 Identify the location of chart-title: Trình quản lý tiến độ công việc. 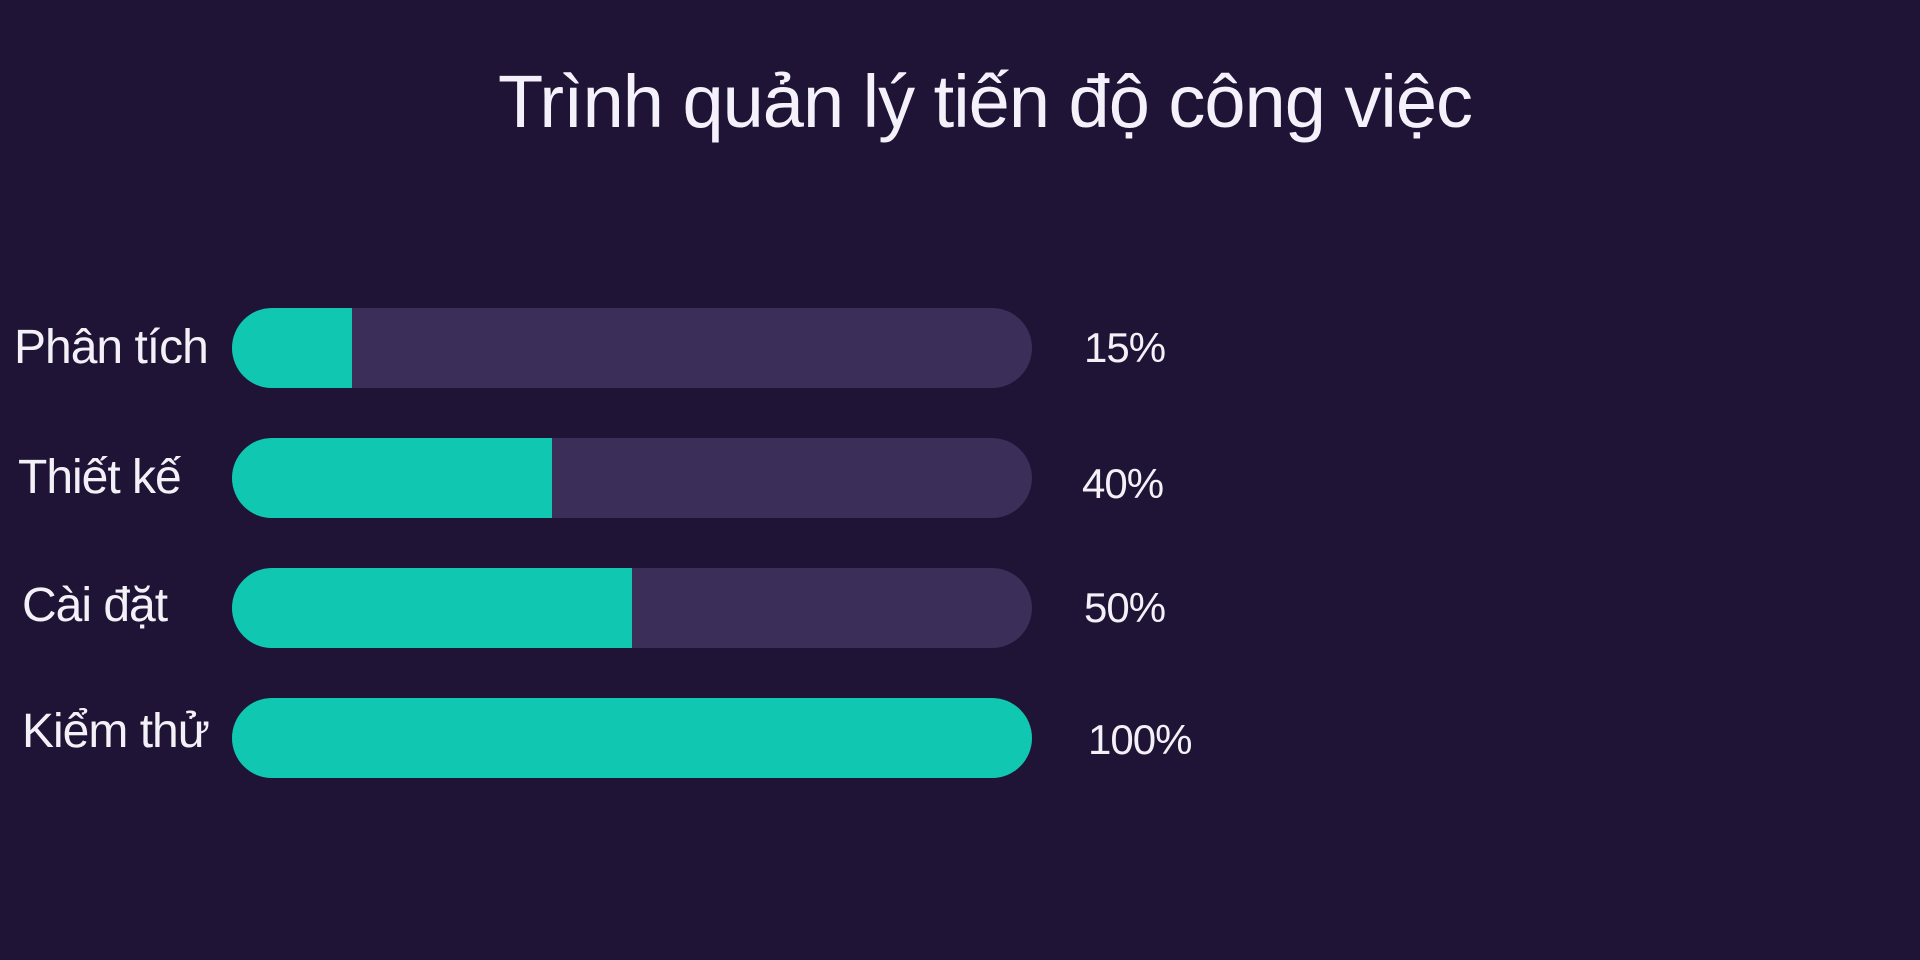
(985, 101).